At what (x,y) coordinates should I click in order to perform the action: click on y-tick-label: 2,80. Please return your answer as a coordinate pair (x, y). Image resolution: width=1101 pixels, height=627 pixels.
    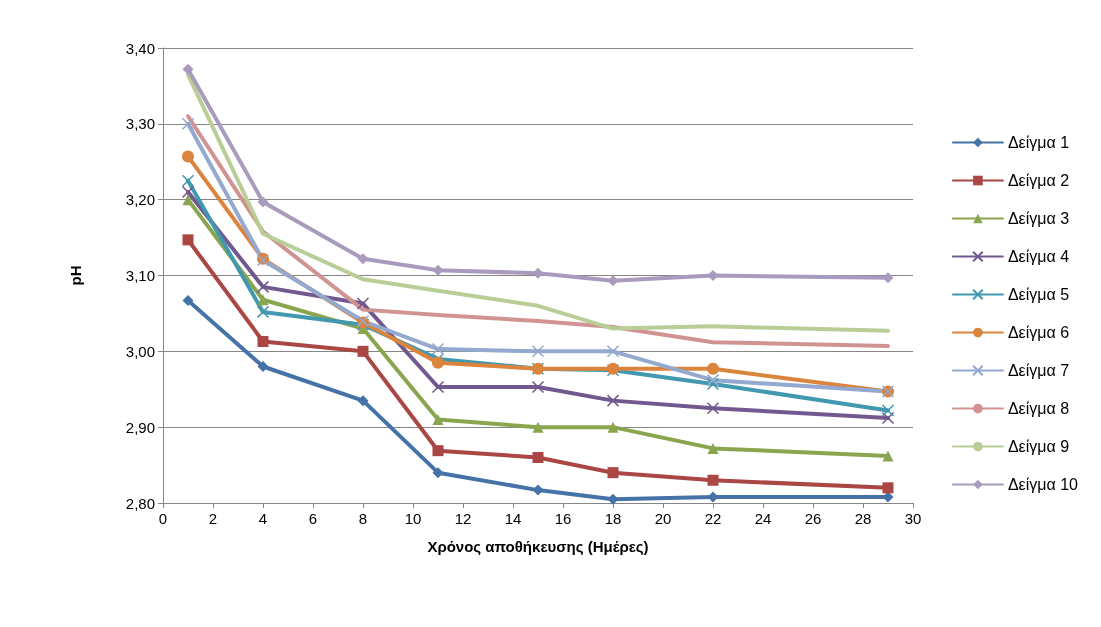
    Looking at the image, I should click on (140, 503).